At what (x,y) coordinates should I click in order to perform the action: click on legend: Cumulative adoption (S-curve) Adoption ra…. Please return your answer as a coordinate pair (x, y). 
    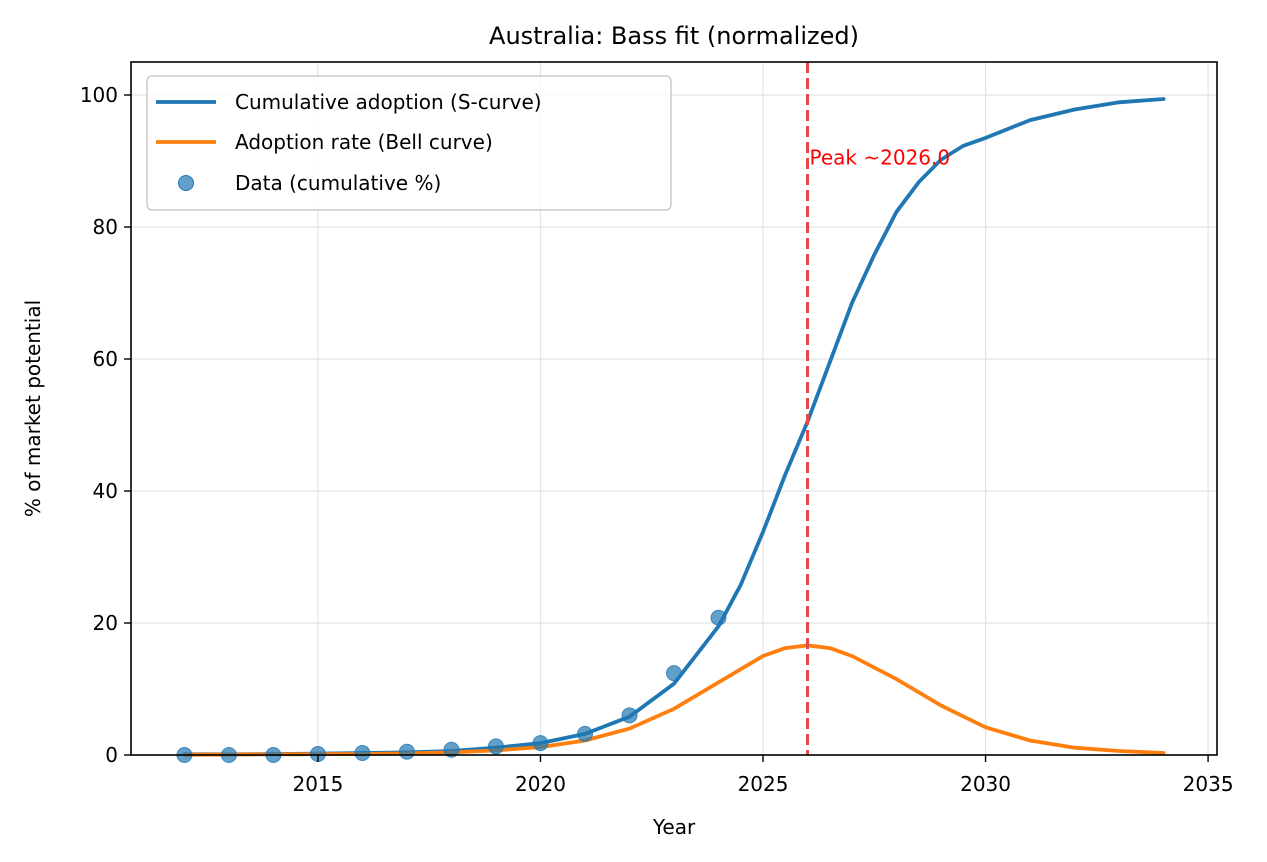
    Looking at the image, I should click on (409, 143).